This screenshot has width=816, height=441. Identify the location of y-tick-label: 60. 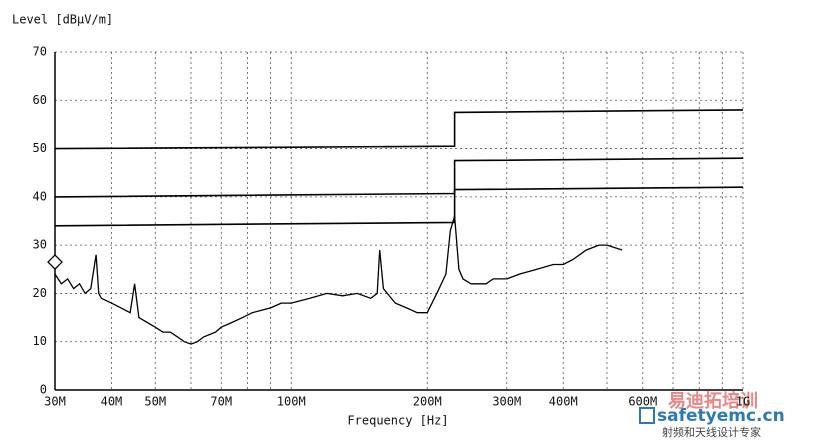
(40, 100).